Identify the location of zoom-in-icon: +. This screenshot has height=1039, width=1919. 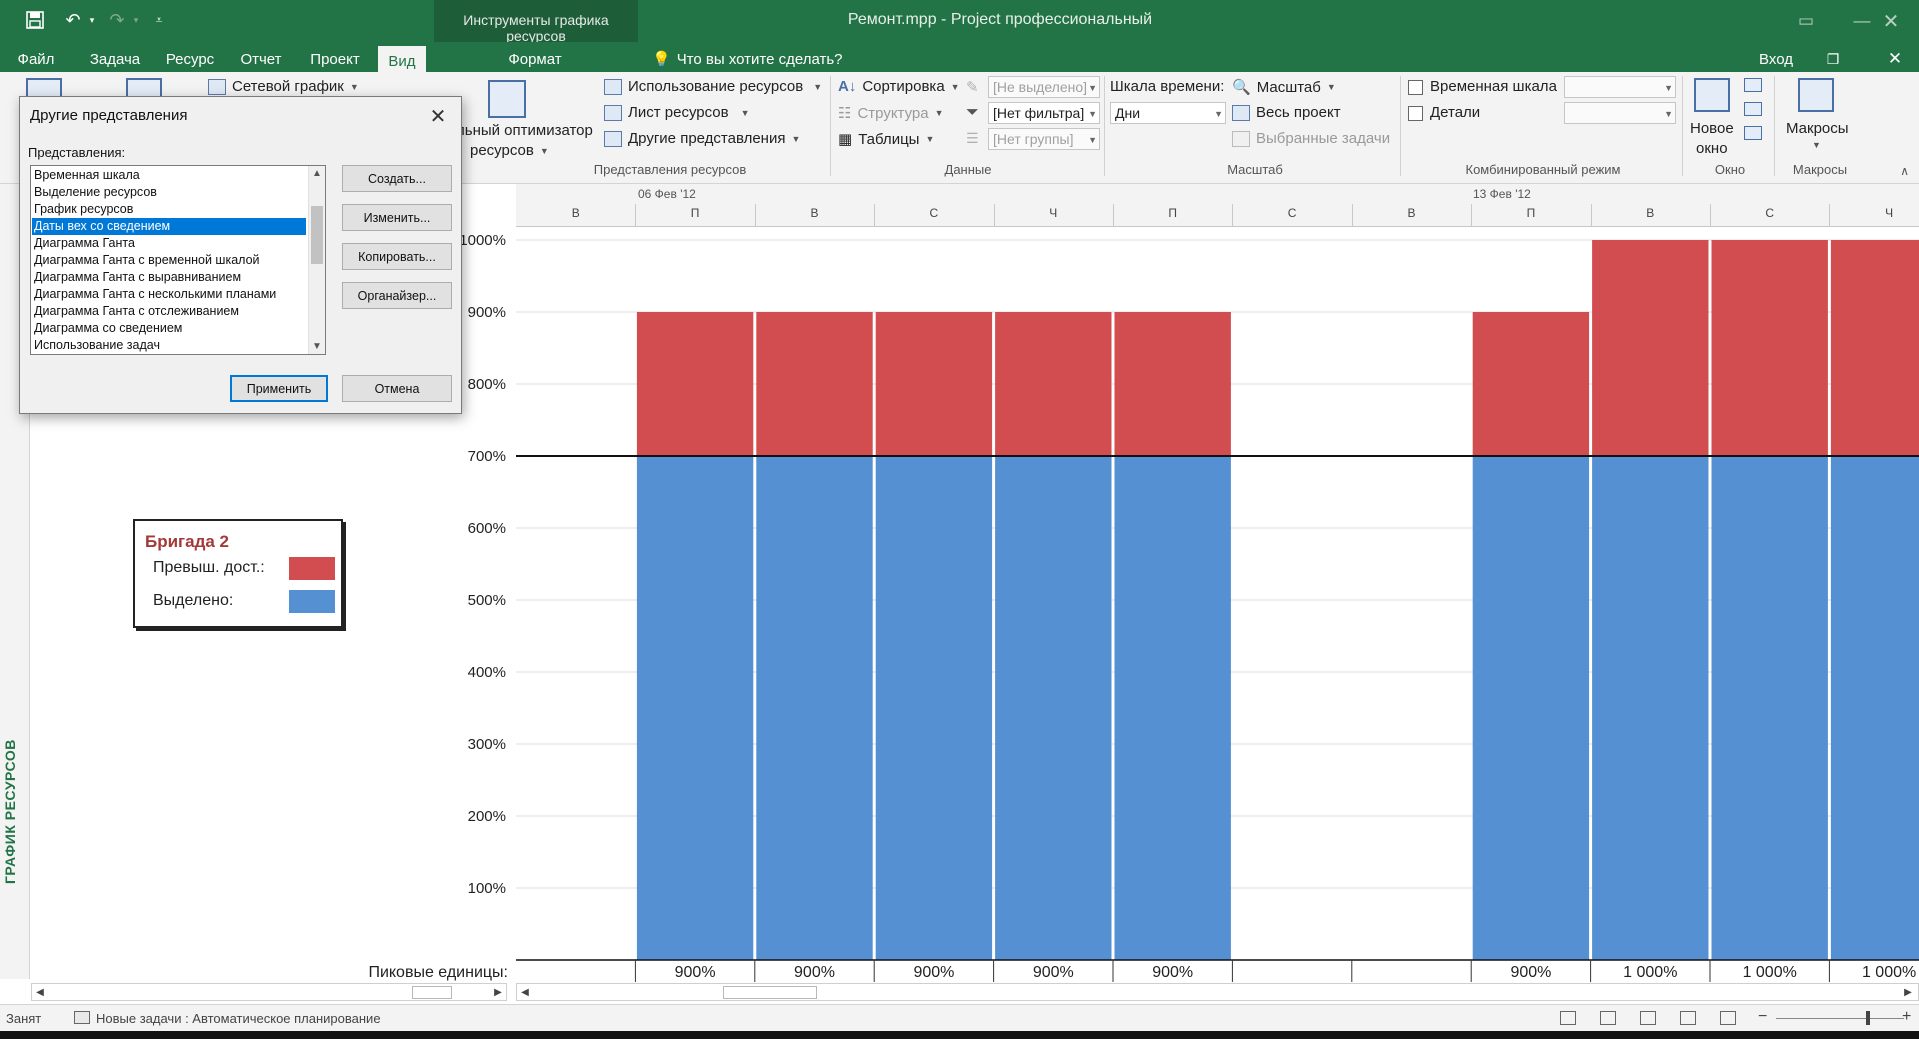
(1907, 1016).